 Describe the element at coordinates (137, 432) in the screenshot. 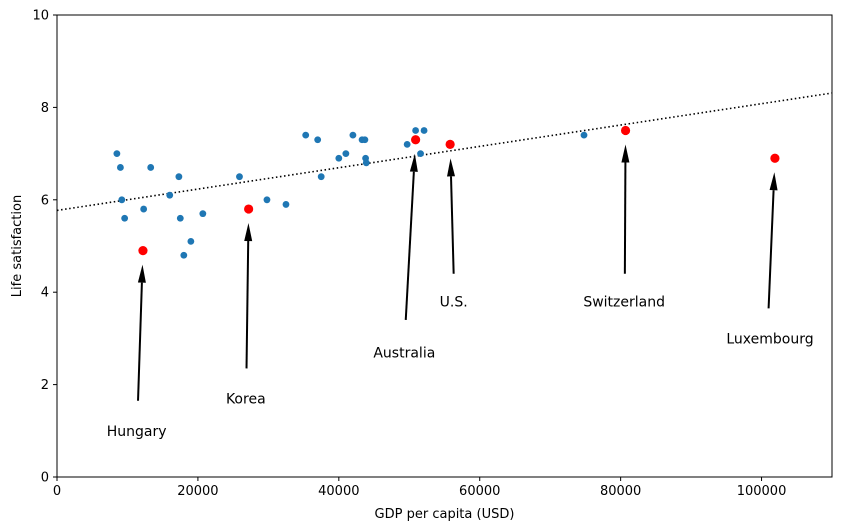

I see `annotation-label: Hungary` at that location.